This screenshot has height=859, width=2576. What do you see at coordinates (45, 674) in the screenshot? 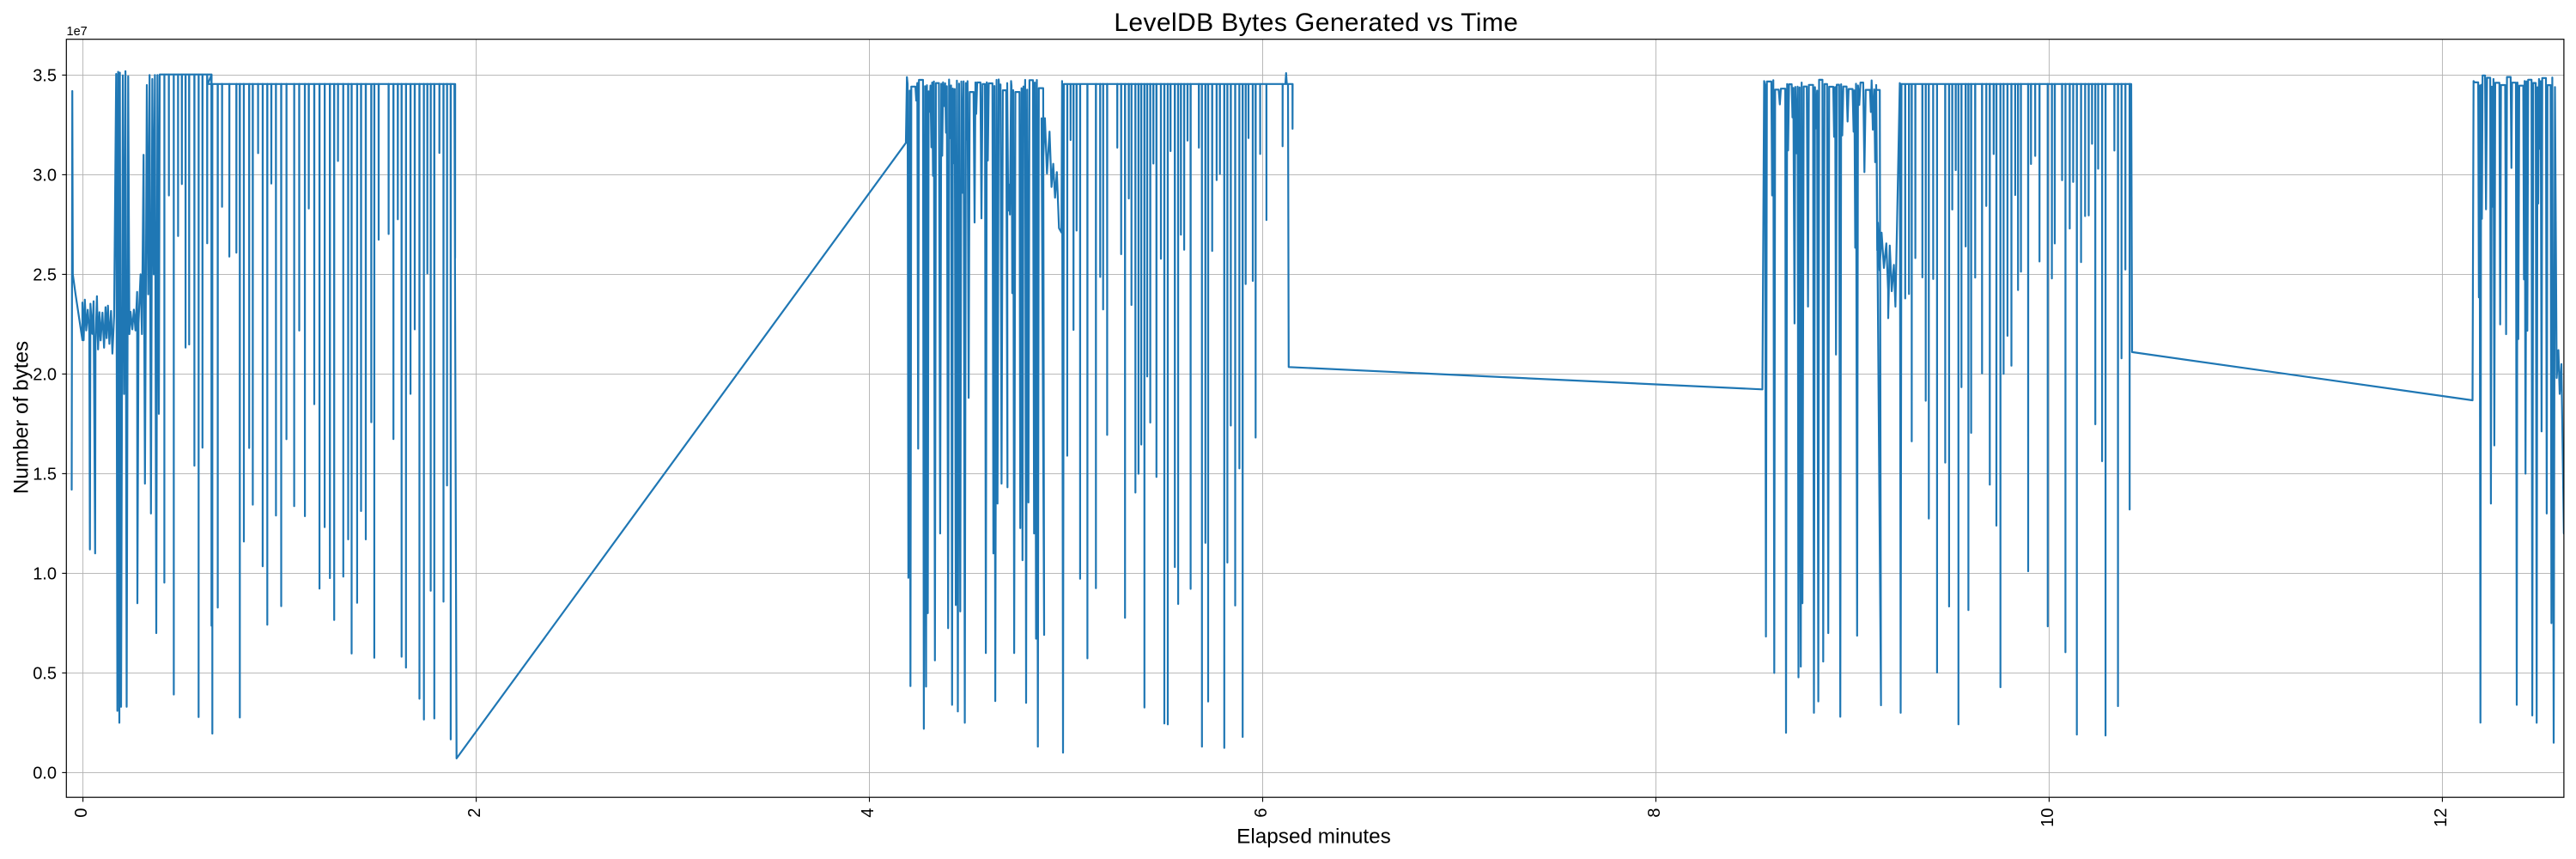
I see `svg-text: 0.5` at bounding box center [45, 674].